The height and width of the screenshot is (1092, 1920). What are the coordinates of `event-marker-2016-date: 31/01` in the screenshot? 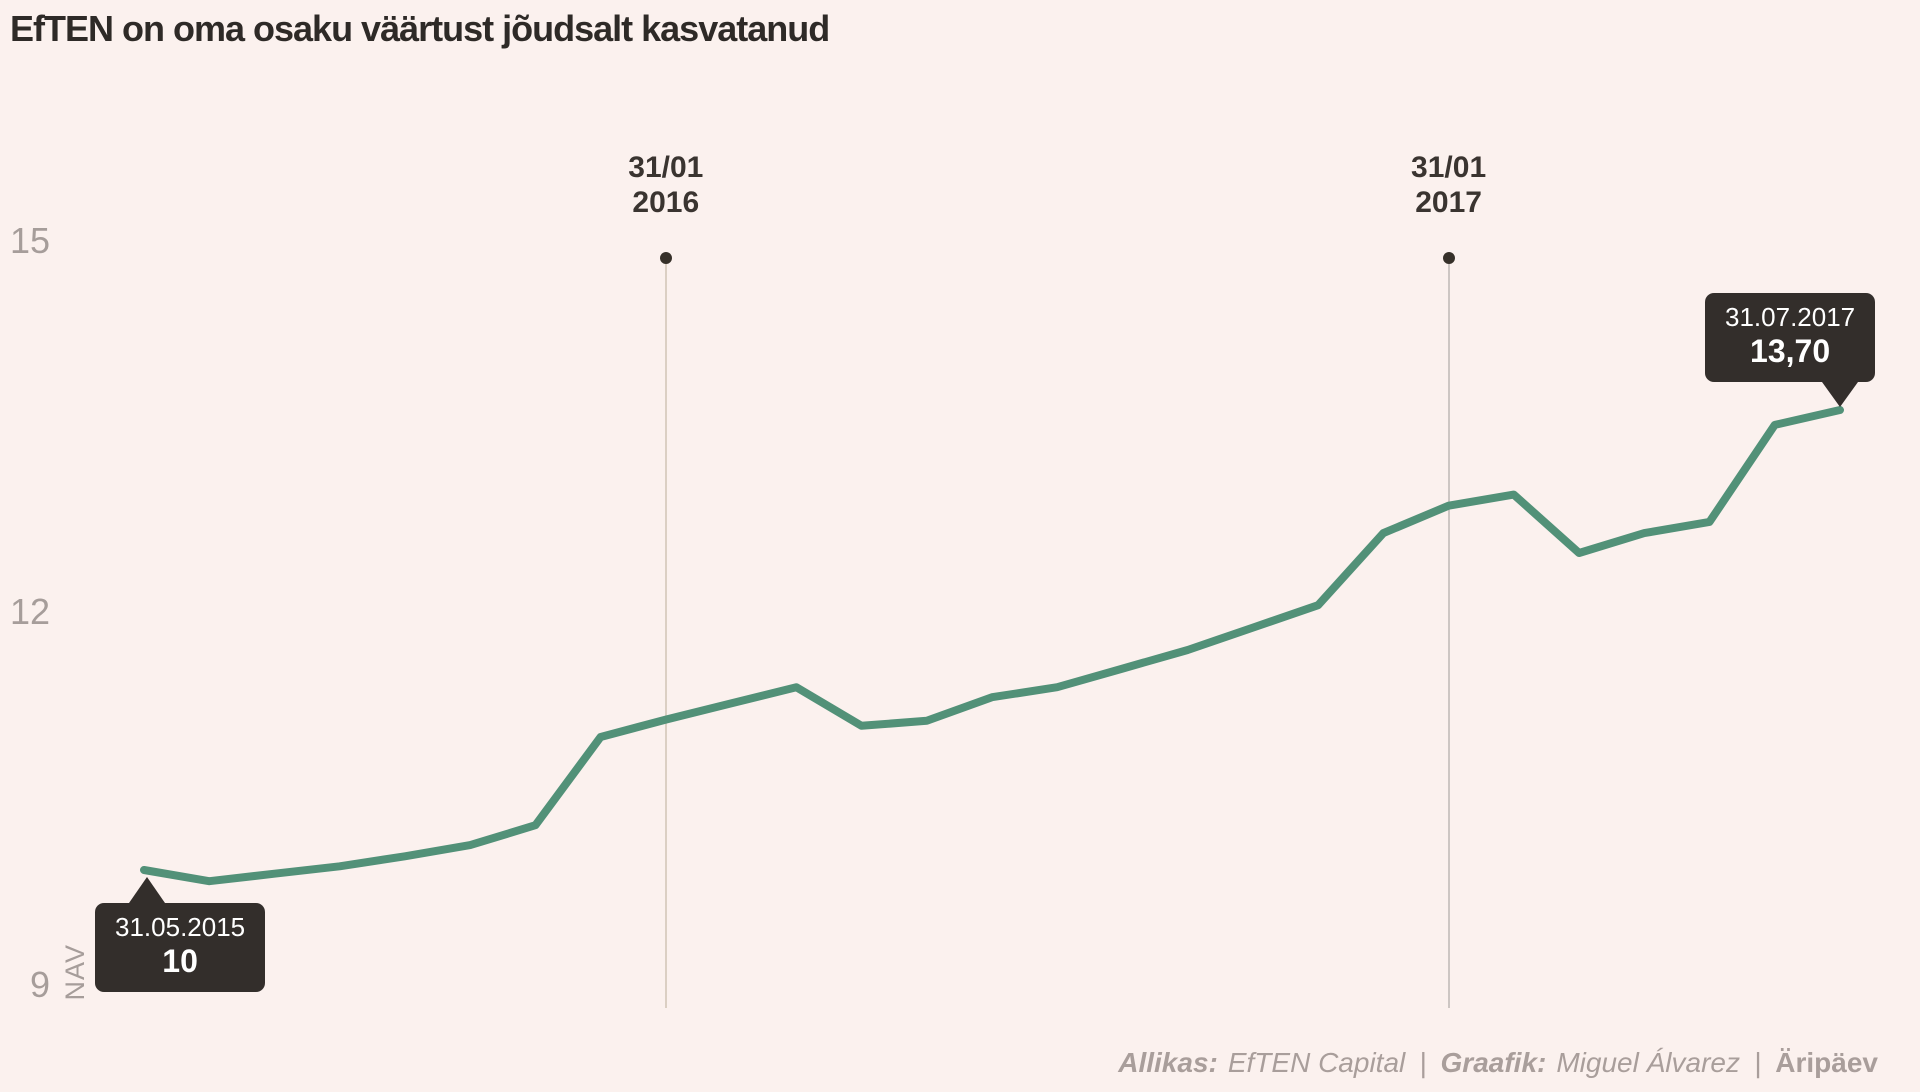 It's located at (666, 167).